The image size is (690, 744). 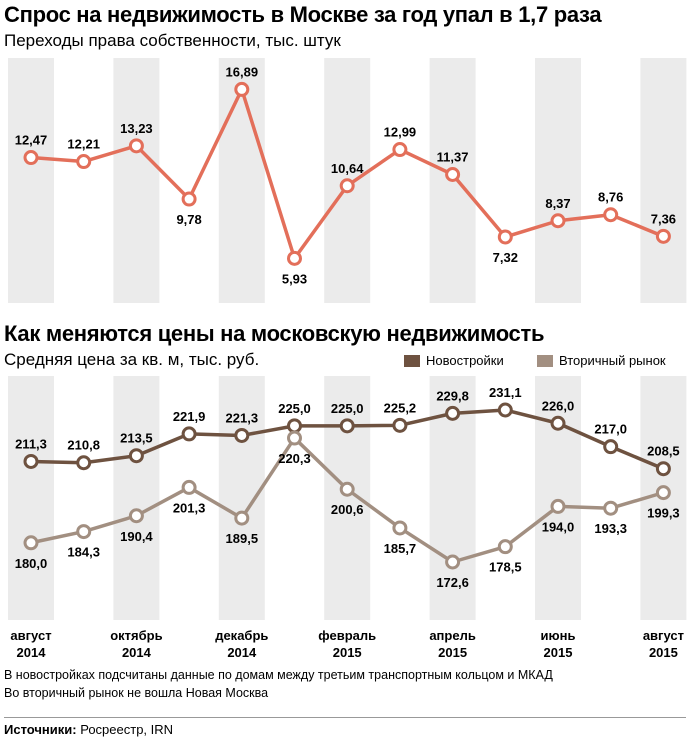 What do you see at coordinates (189, 507) in the screenshot?
I see `secondary-value-label-3: 201,3` at bounding box center [189, 507].